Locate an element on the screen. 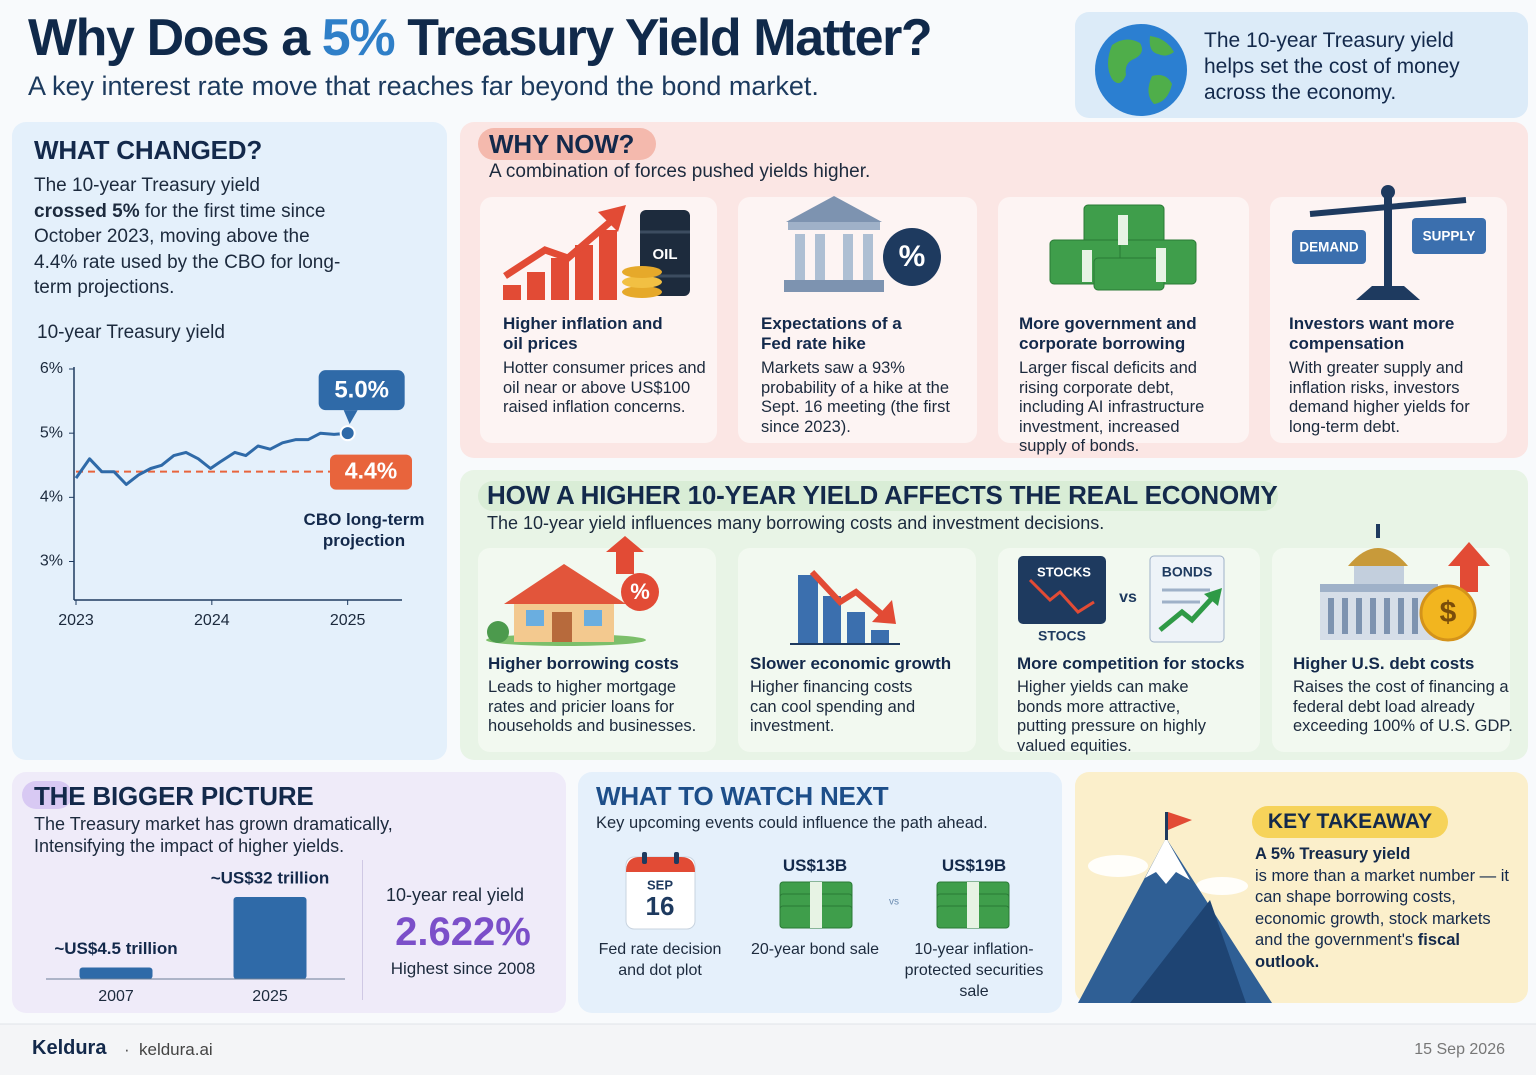 The width and height of the screenshot is (1536, 1075). event-amount: US$19B is located at coordinates (974, 865).